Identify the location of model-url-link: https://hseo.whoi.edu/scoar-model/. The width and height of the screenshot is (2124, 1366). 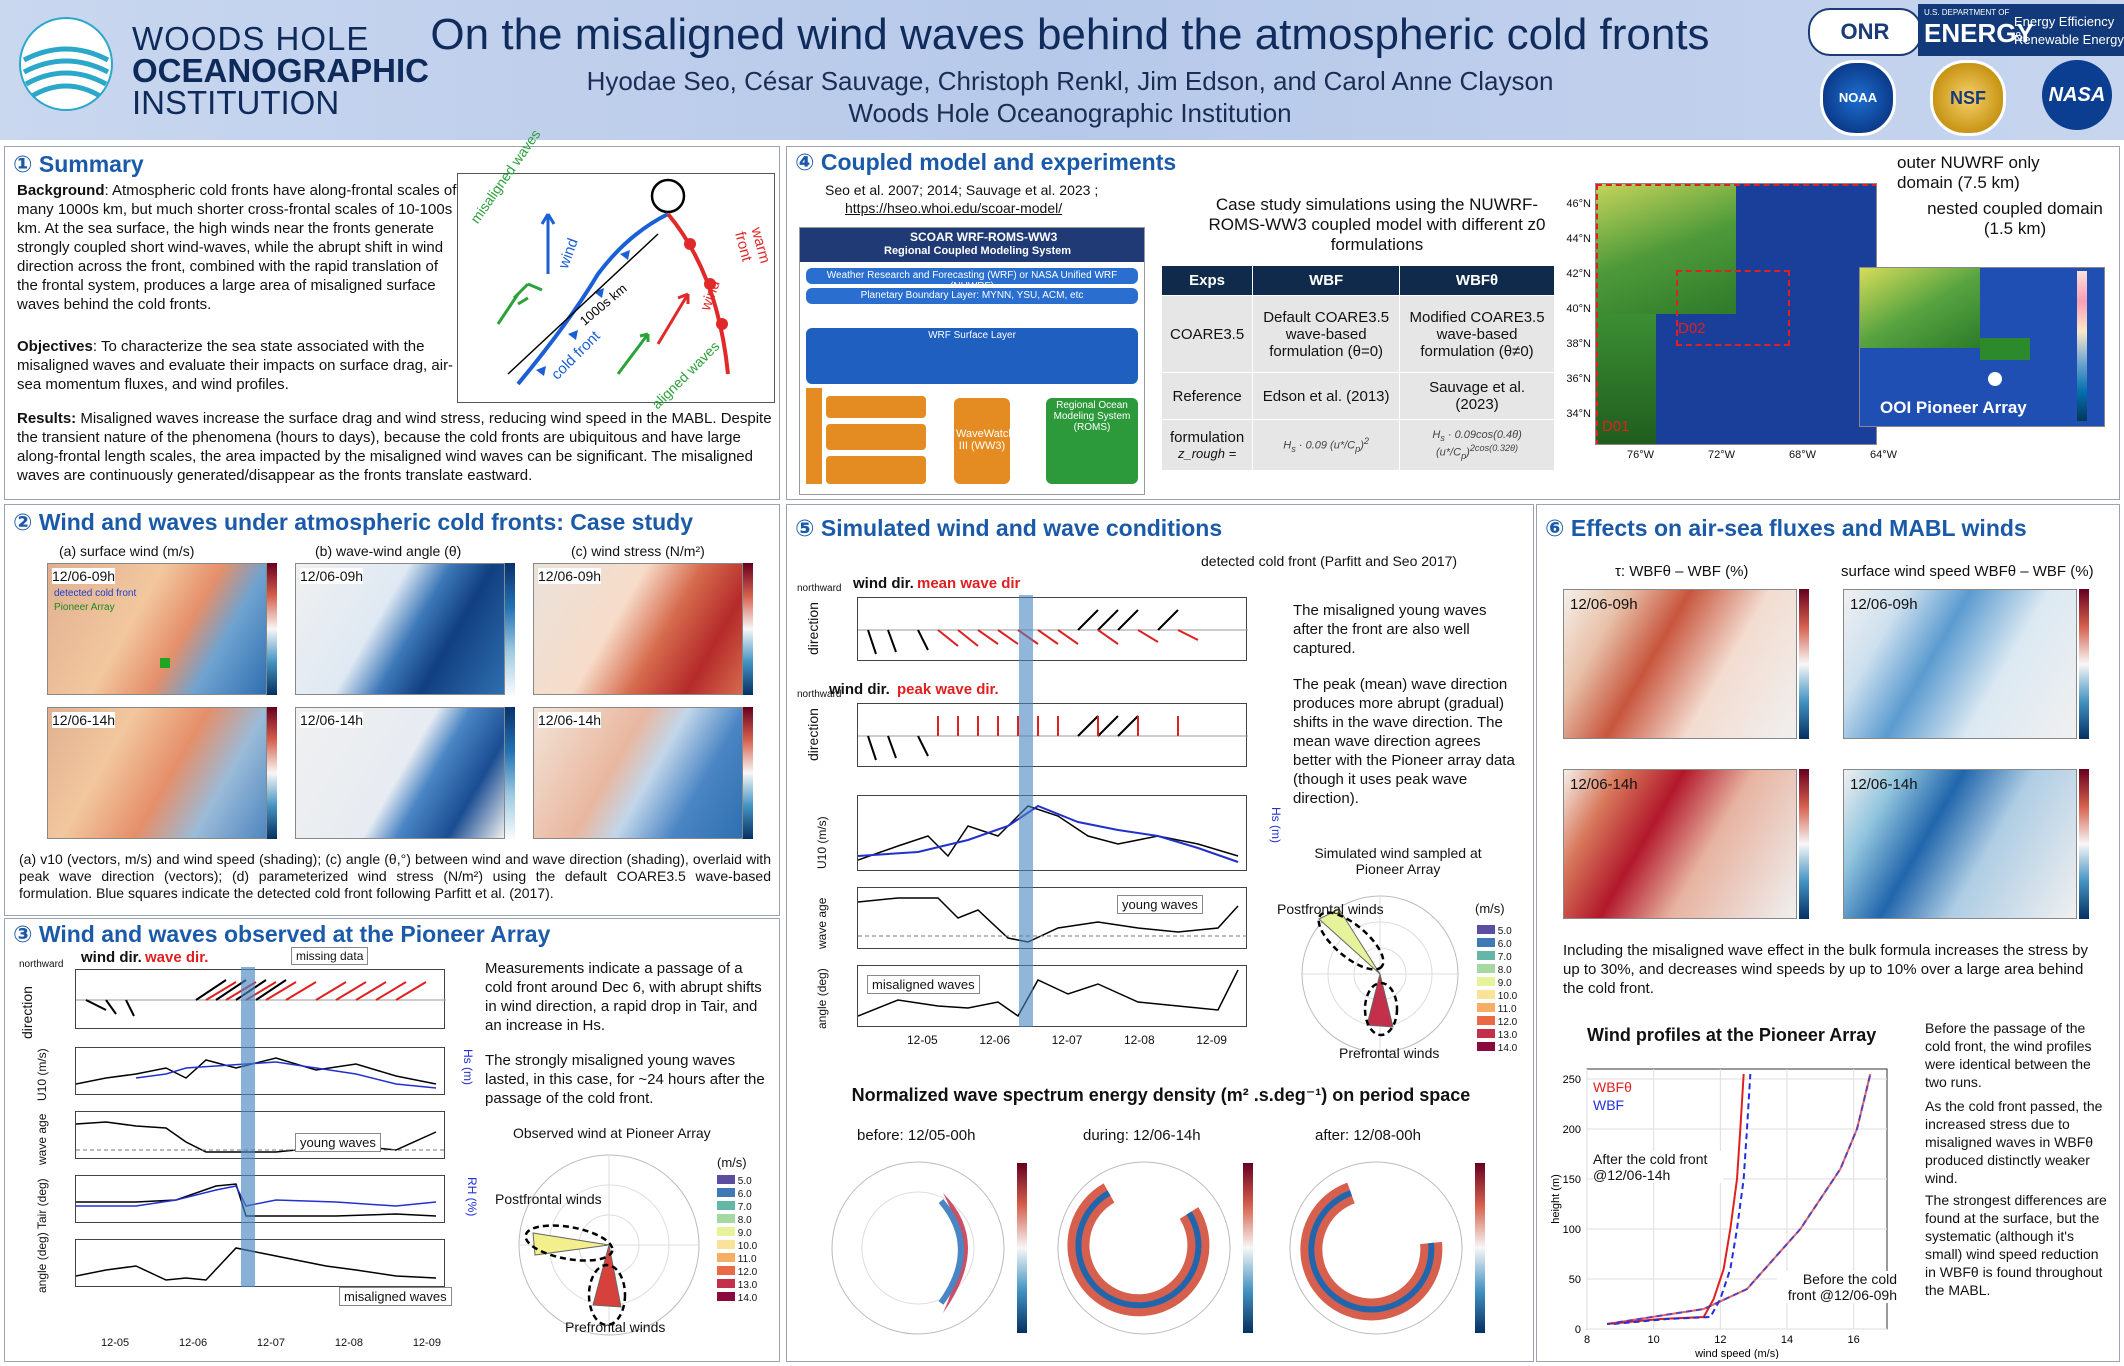
(954, 208).